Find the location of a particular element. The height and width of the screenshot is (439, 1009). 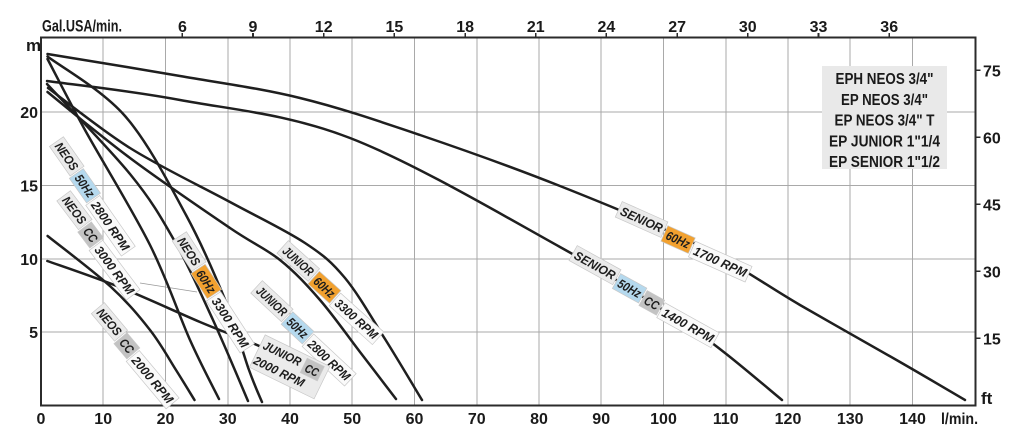

svg-text: EP NEOS 3/4" is located at coordinates (884, 100).